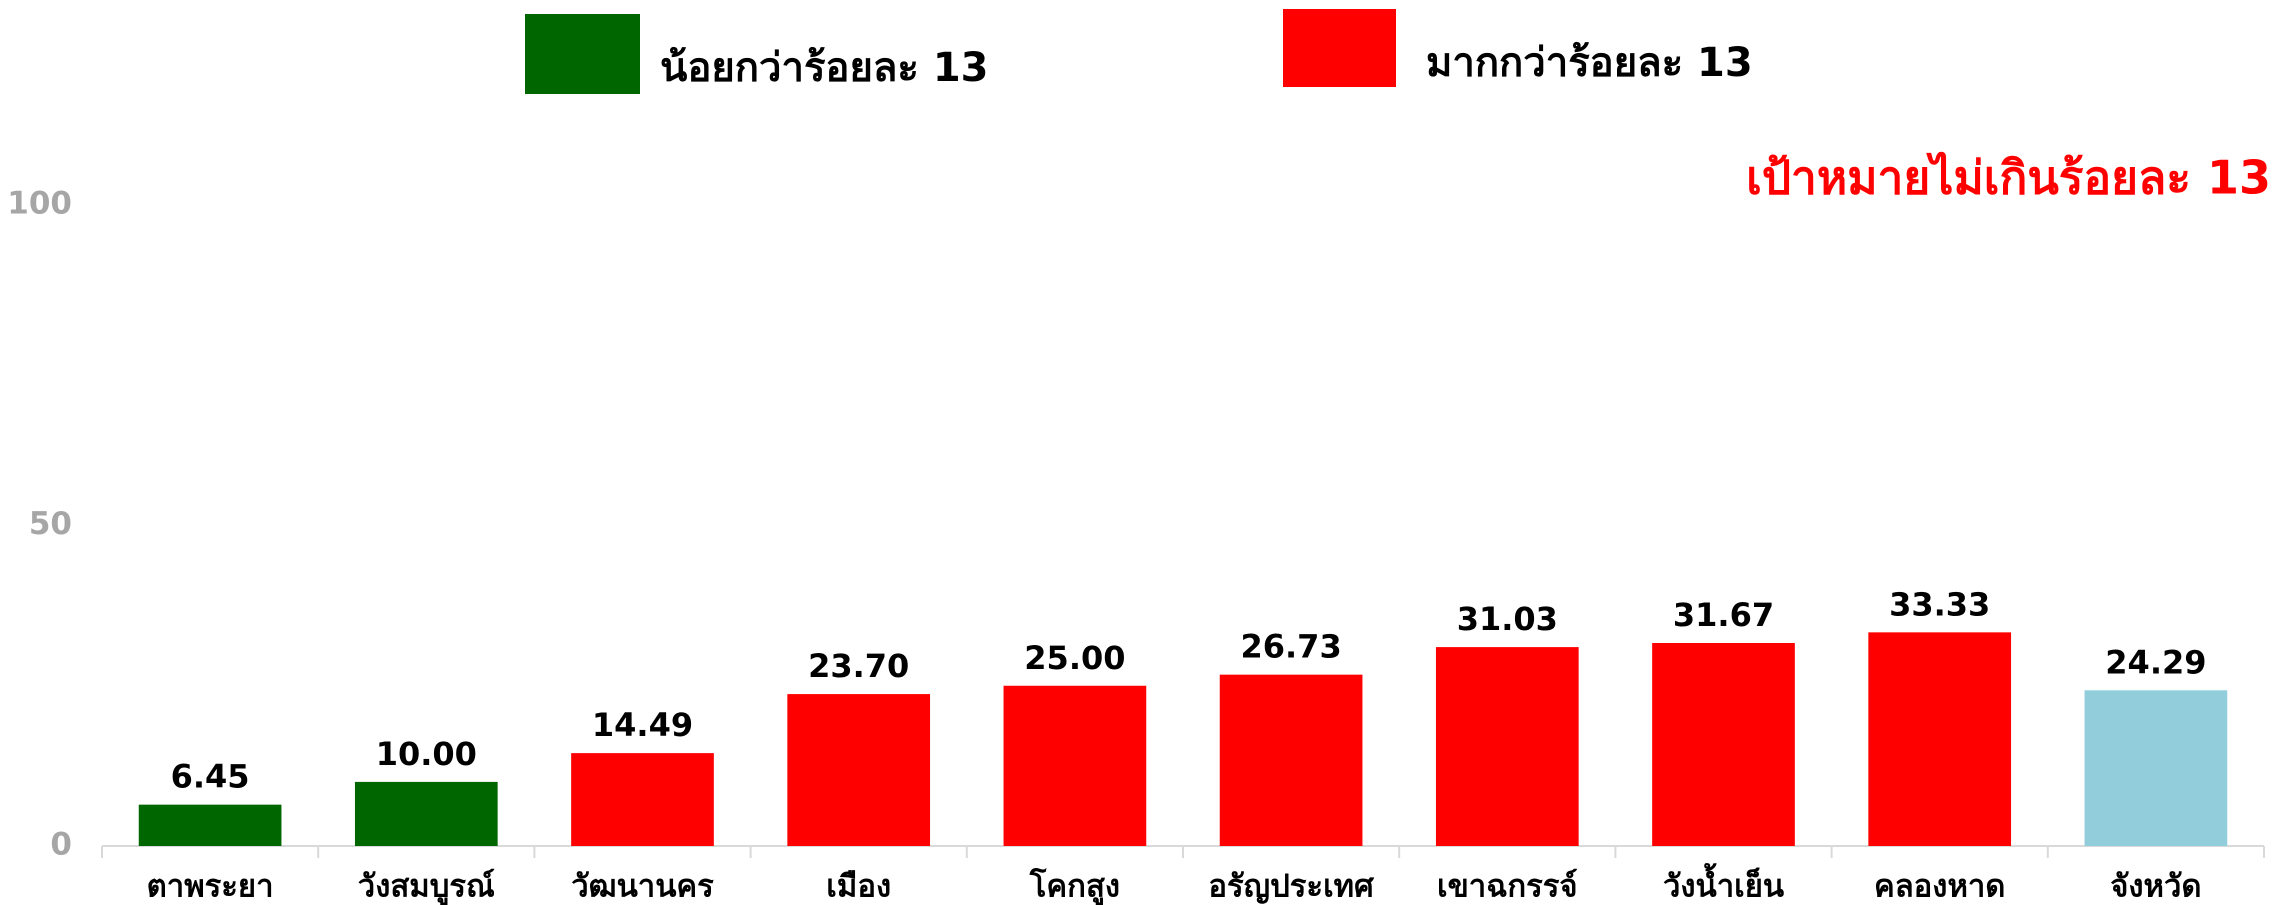  Describe the element at coordinates (1939, 887) in the screenshot. I see `x-tick-label: คลองหาด` at that location.